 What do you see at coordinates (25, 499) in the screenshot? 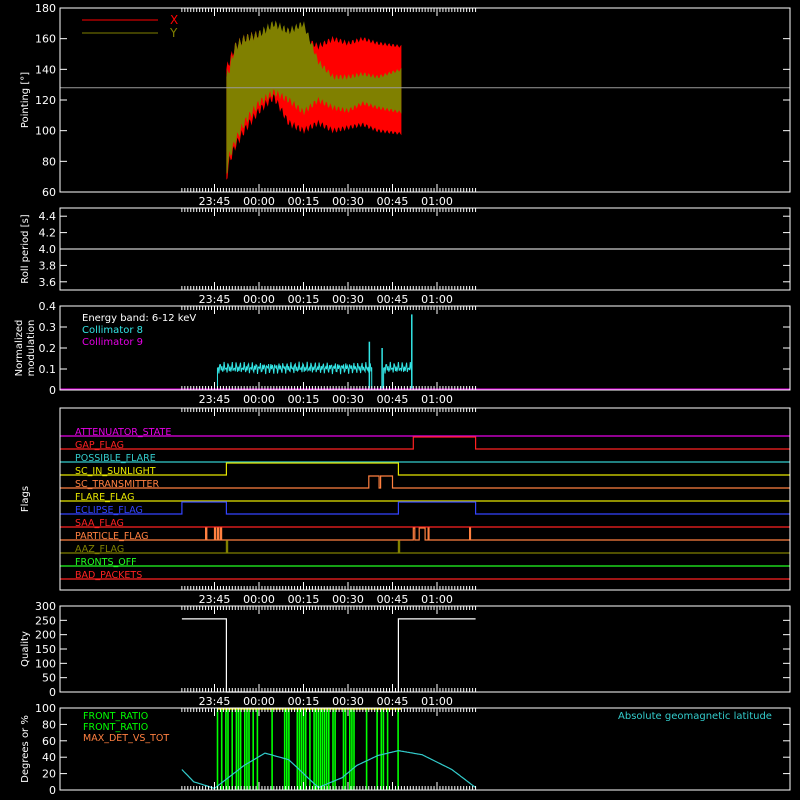
I see `y-axis-label: Flags` at bounding box center [25, 499].